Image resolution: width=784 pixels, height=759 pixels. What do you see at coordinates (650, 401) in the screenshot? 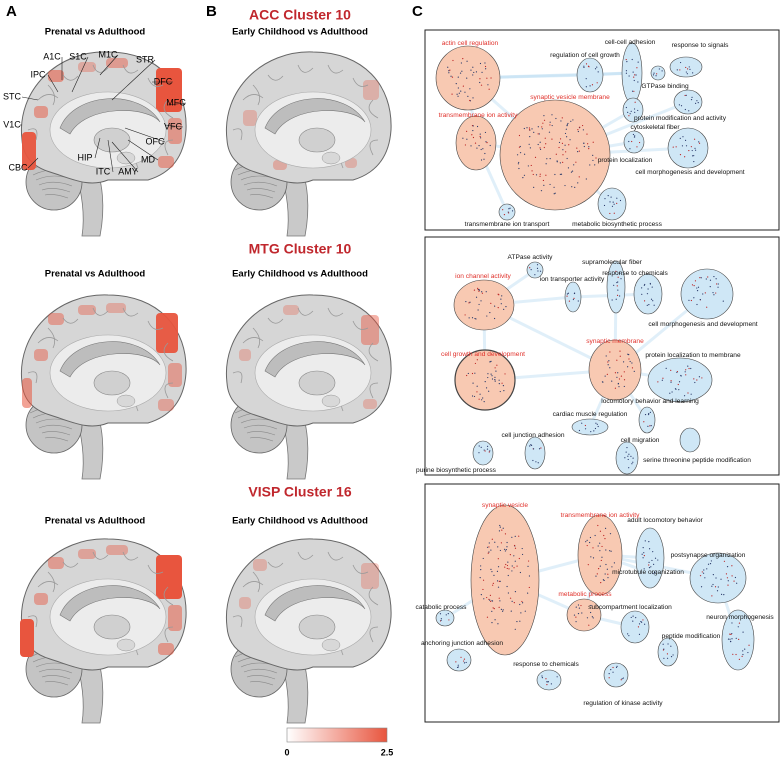
I see `node-label: locomotory behavior and learning` at bounding box center [650, 401].